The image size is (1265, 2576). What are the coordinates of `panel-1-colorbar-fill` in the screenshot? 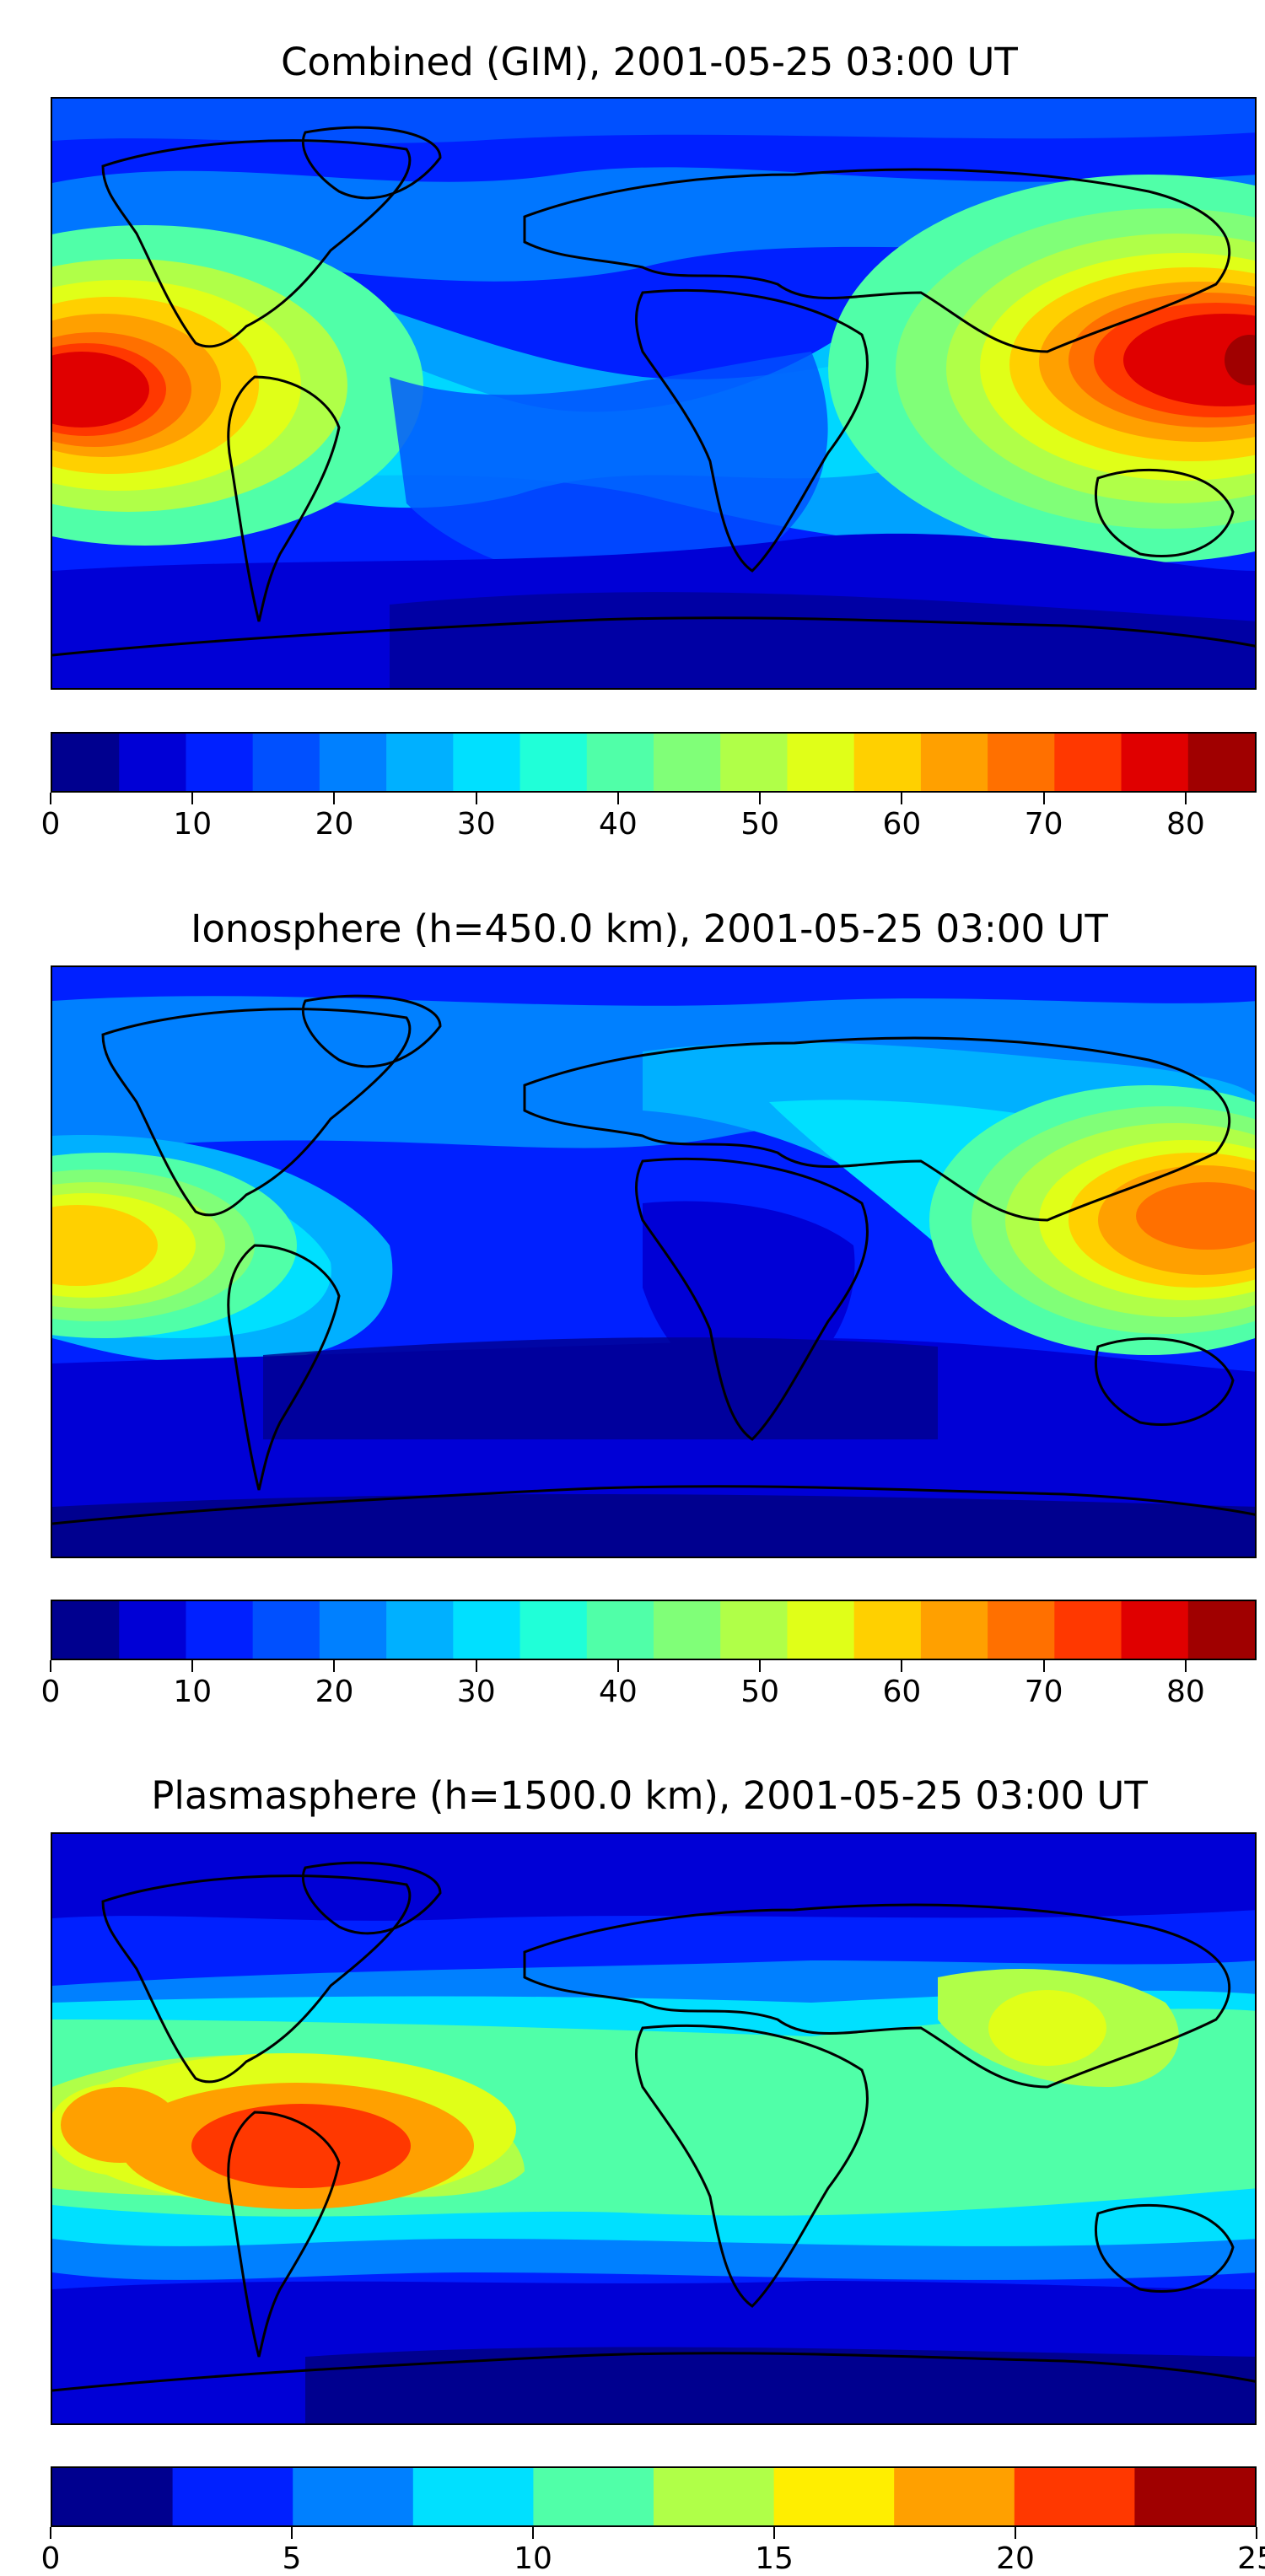 It's located at (653, 762).